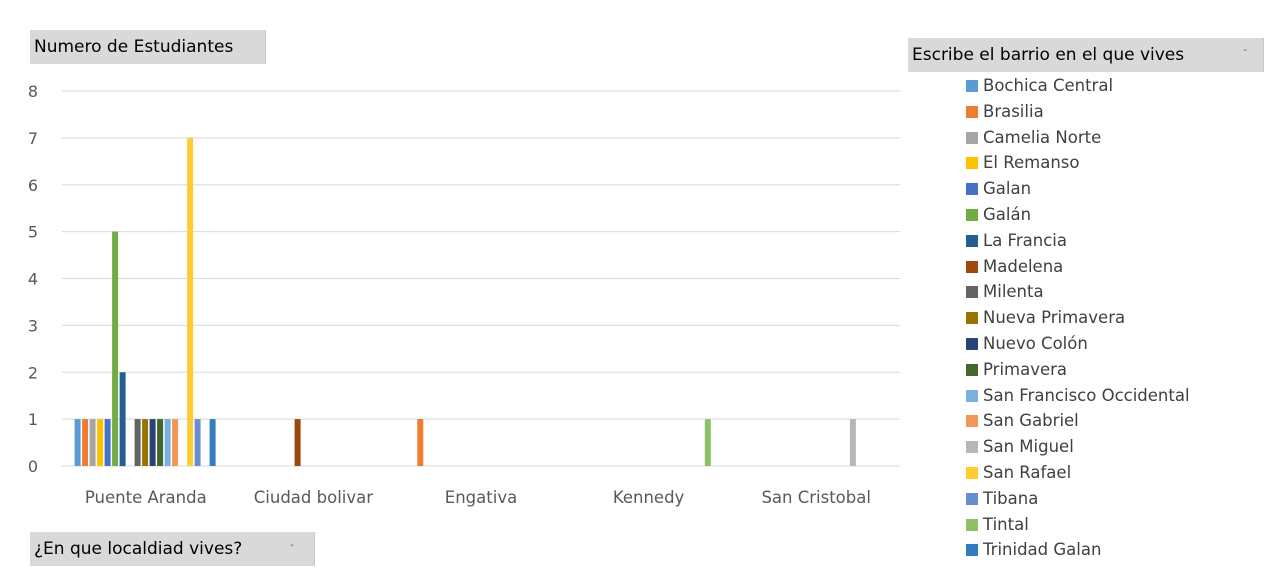 The height and width of the screenshot is (569, 1279). What do you see at coordinates (1013, 292) in the screenshot?
I see `legend-label: Milenta` at bounding box center [1013, 292].